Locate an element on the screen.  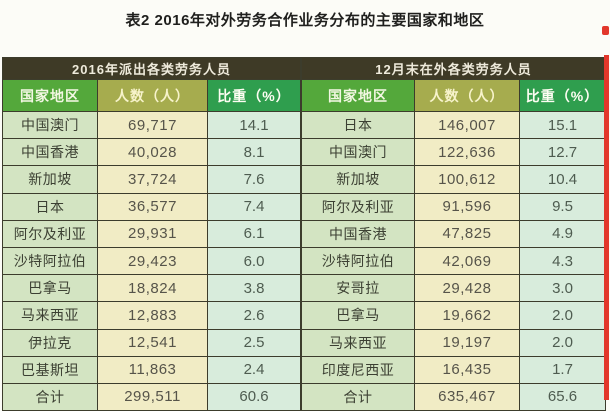
table-row: 日本 146,007 15.1 is located at coordinates (454, 126).